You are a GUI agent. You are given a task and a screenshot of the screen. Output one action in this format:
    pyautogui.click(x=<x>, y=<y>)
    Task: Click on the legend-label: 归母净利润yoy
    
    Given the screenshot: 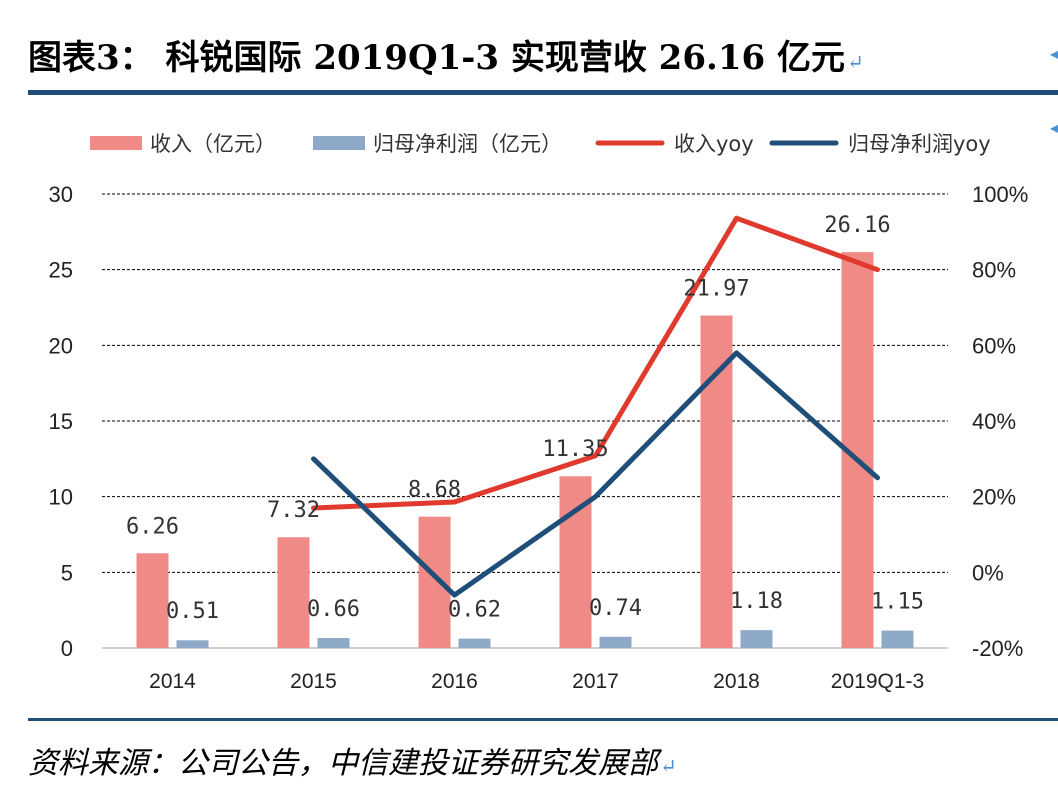 What is the action you would take?
    pyautogui.click(x=919, y=144)
    